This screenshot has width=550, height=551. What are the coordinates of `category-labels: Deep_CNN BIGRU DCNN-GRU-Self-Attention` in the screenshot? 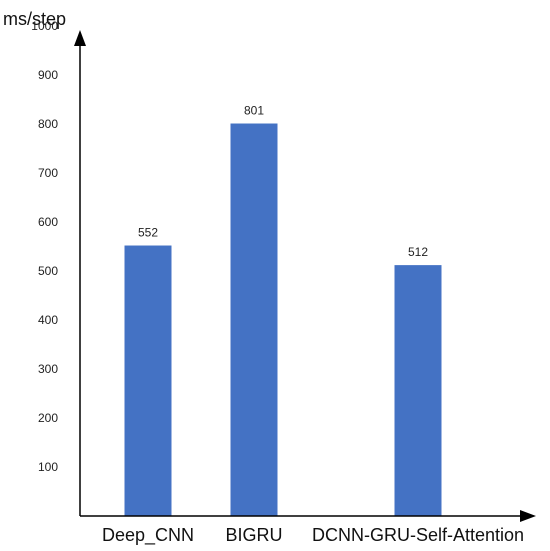 It's located at (313, 535).